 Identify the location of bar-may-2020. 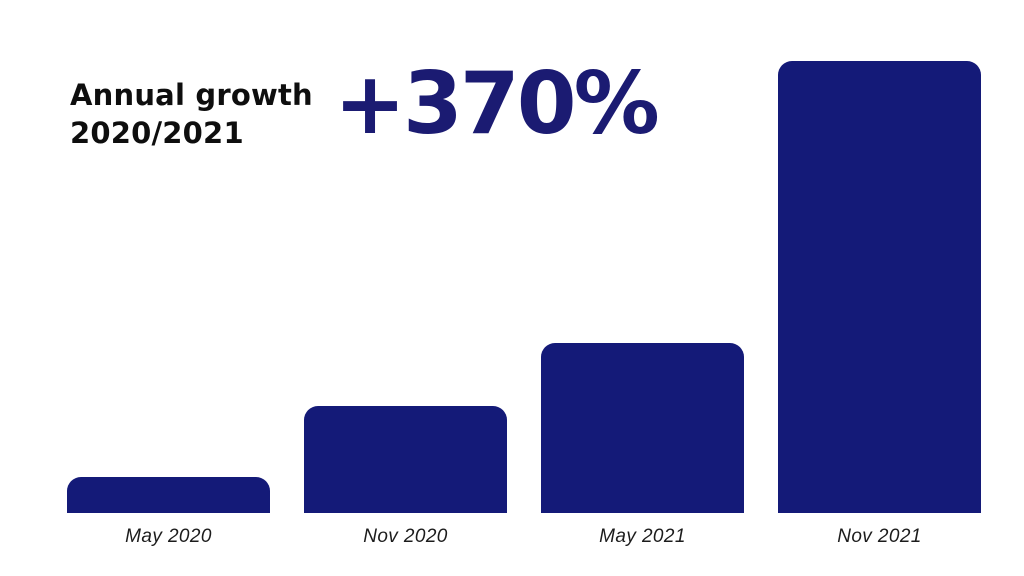
(168, 495).